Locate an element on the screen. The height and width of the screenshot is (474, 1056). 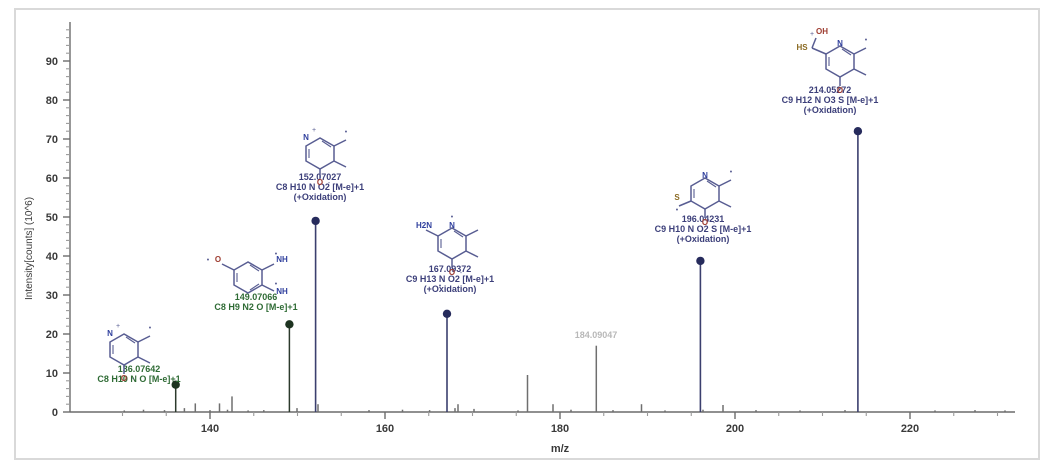
peak-167-oxidation-label: (+Oxidation) is located at coordinates (450, 289).